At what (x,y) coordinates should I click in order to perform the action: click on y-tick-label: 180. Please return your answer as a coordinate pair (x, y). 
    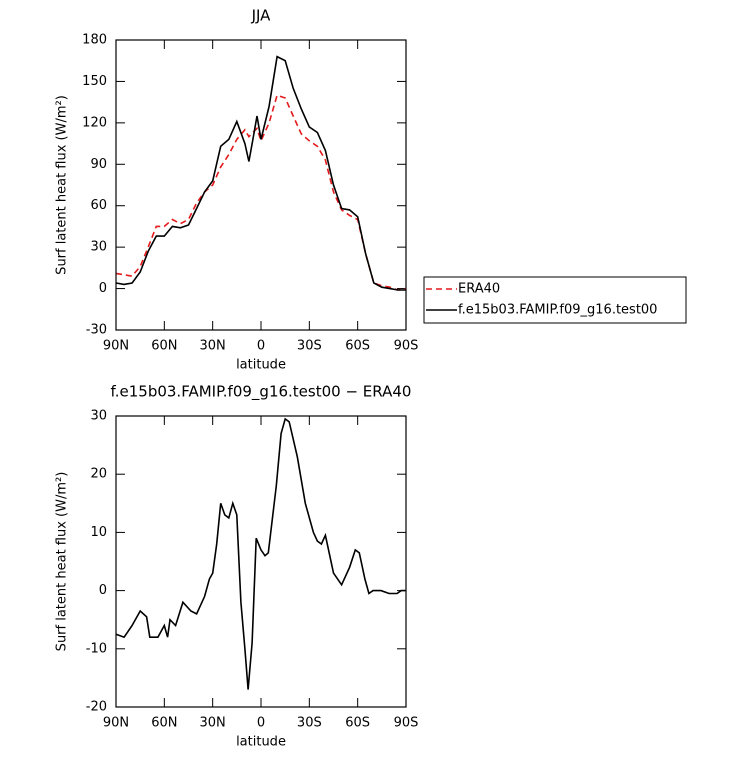
    Looking at the image, I should click on (94, 40).